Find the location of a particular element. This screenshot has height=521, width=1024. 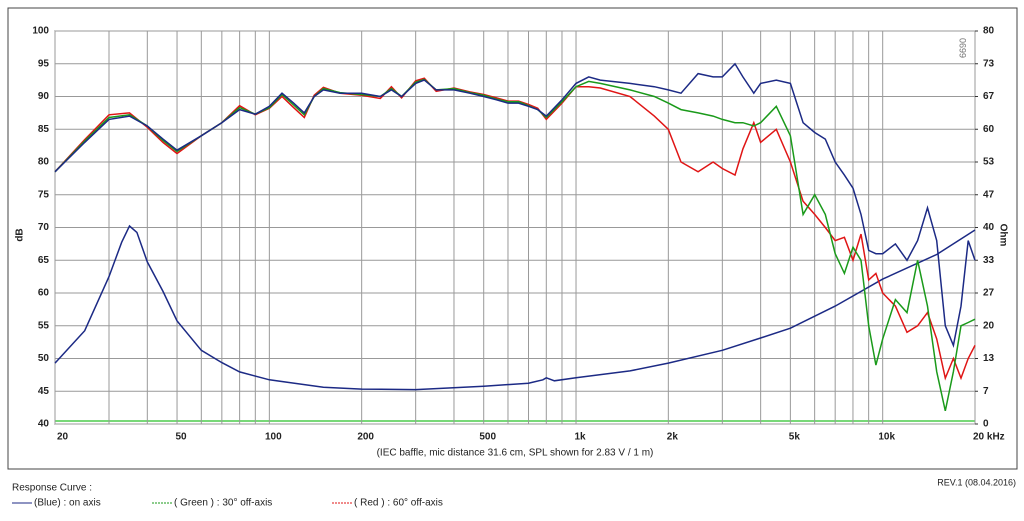

legend-label: ( Green ) : 30° off-axis is located at coordinates (223, 503).